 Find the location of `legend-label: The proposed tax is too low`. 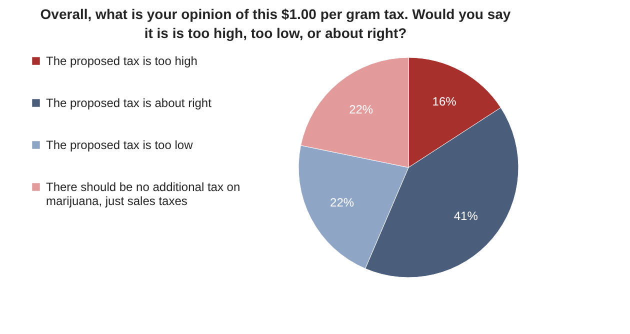

legend-label: The proposed tax is too low is located at coordinates (120, 145).